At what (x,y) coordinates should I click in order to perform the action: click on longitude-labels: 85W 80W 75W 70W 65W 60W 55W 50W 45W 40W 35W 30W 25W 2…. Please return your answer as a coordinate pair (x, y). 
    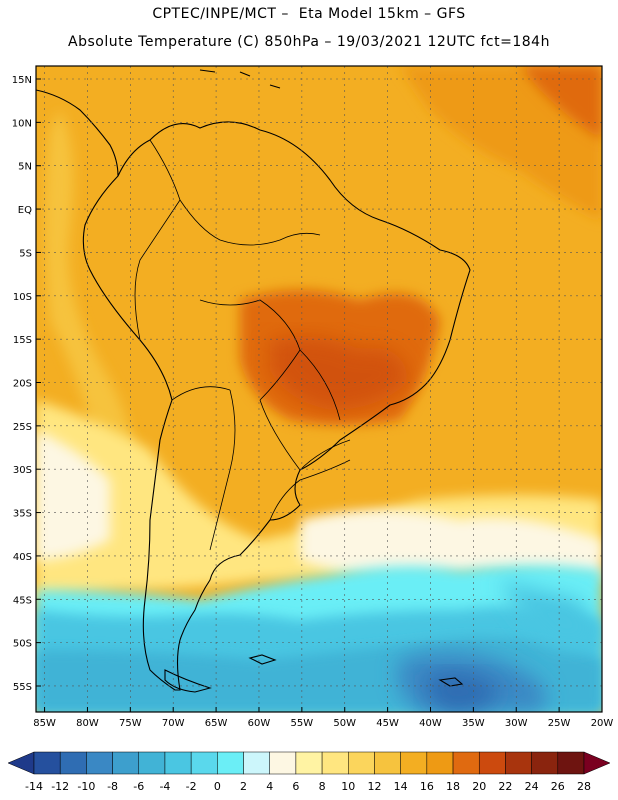
    Looking at the image, I should click on (323, 718).